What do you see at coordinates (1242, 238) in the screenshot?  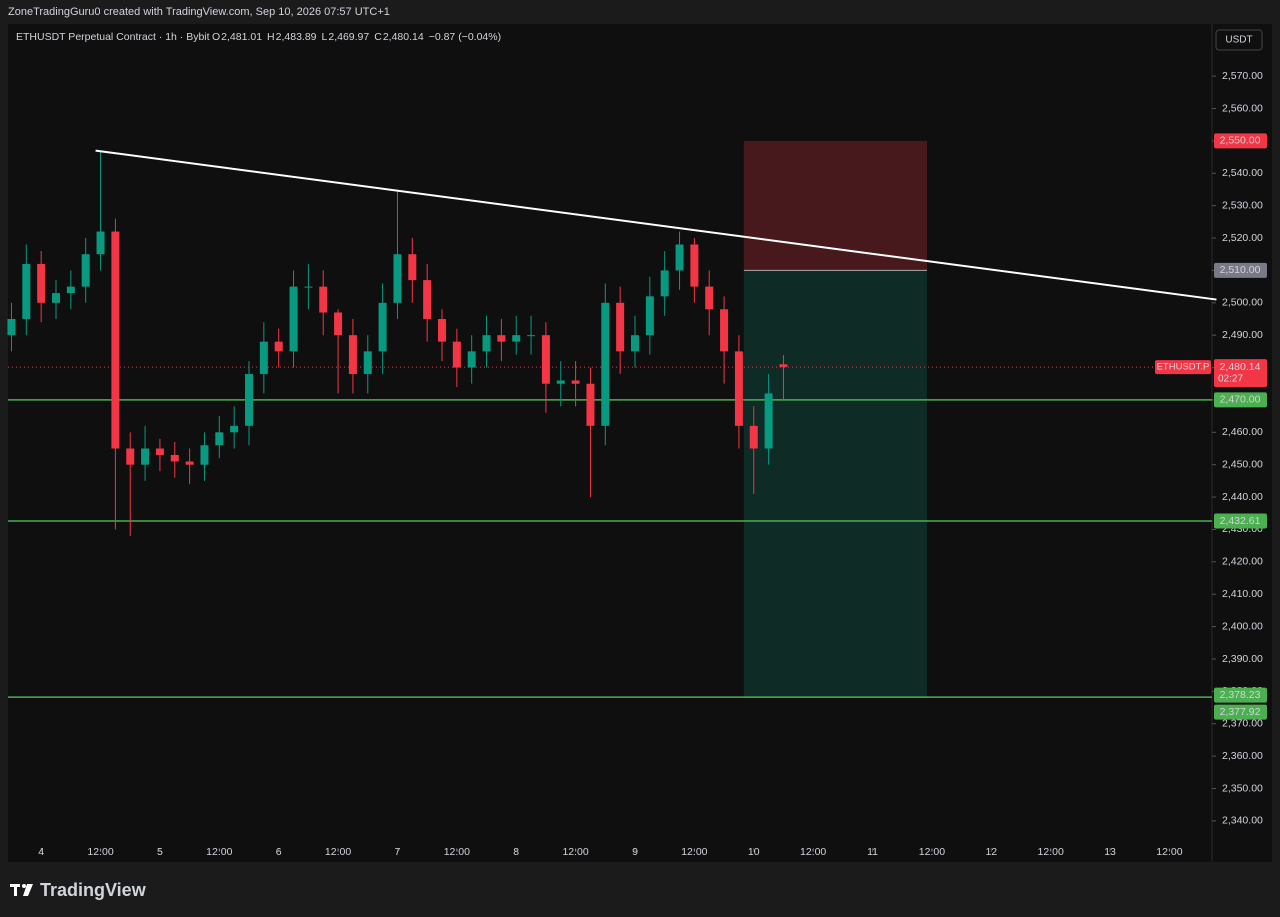 I see `y-tick-label: 2,520.00` at bounding box center [1242, 238].